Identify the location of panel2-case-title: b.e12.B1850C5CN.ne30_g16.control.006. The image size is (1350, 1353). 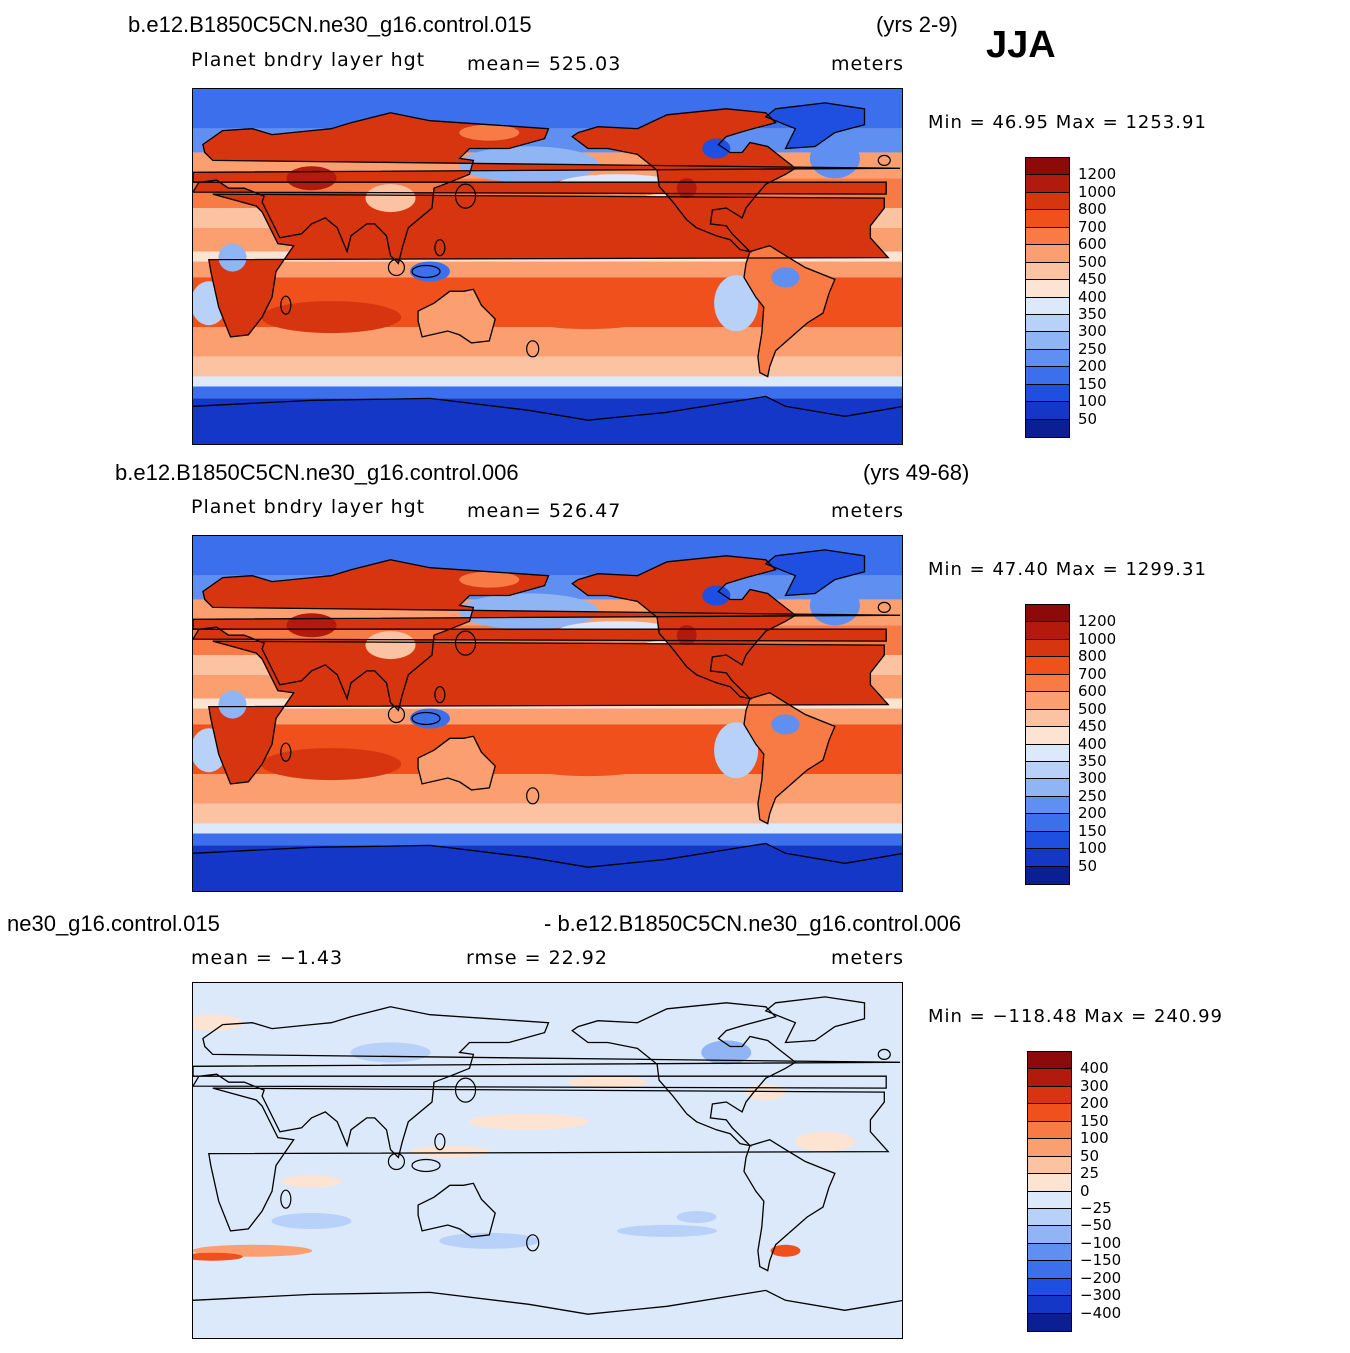
(317, 472).